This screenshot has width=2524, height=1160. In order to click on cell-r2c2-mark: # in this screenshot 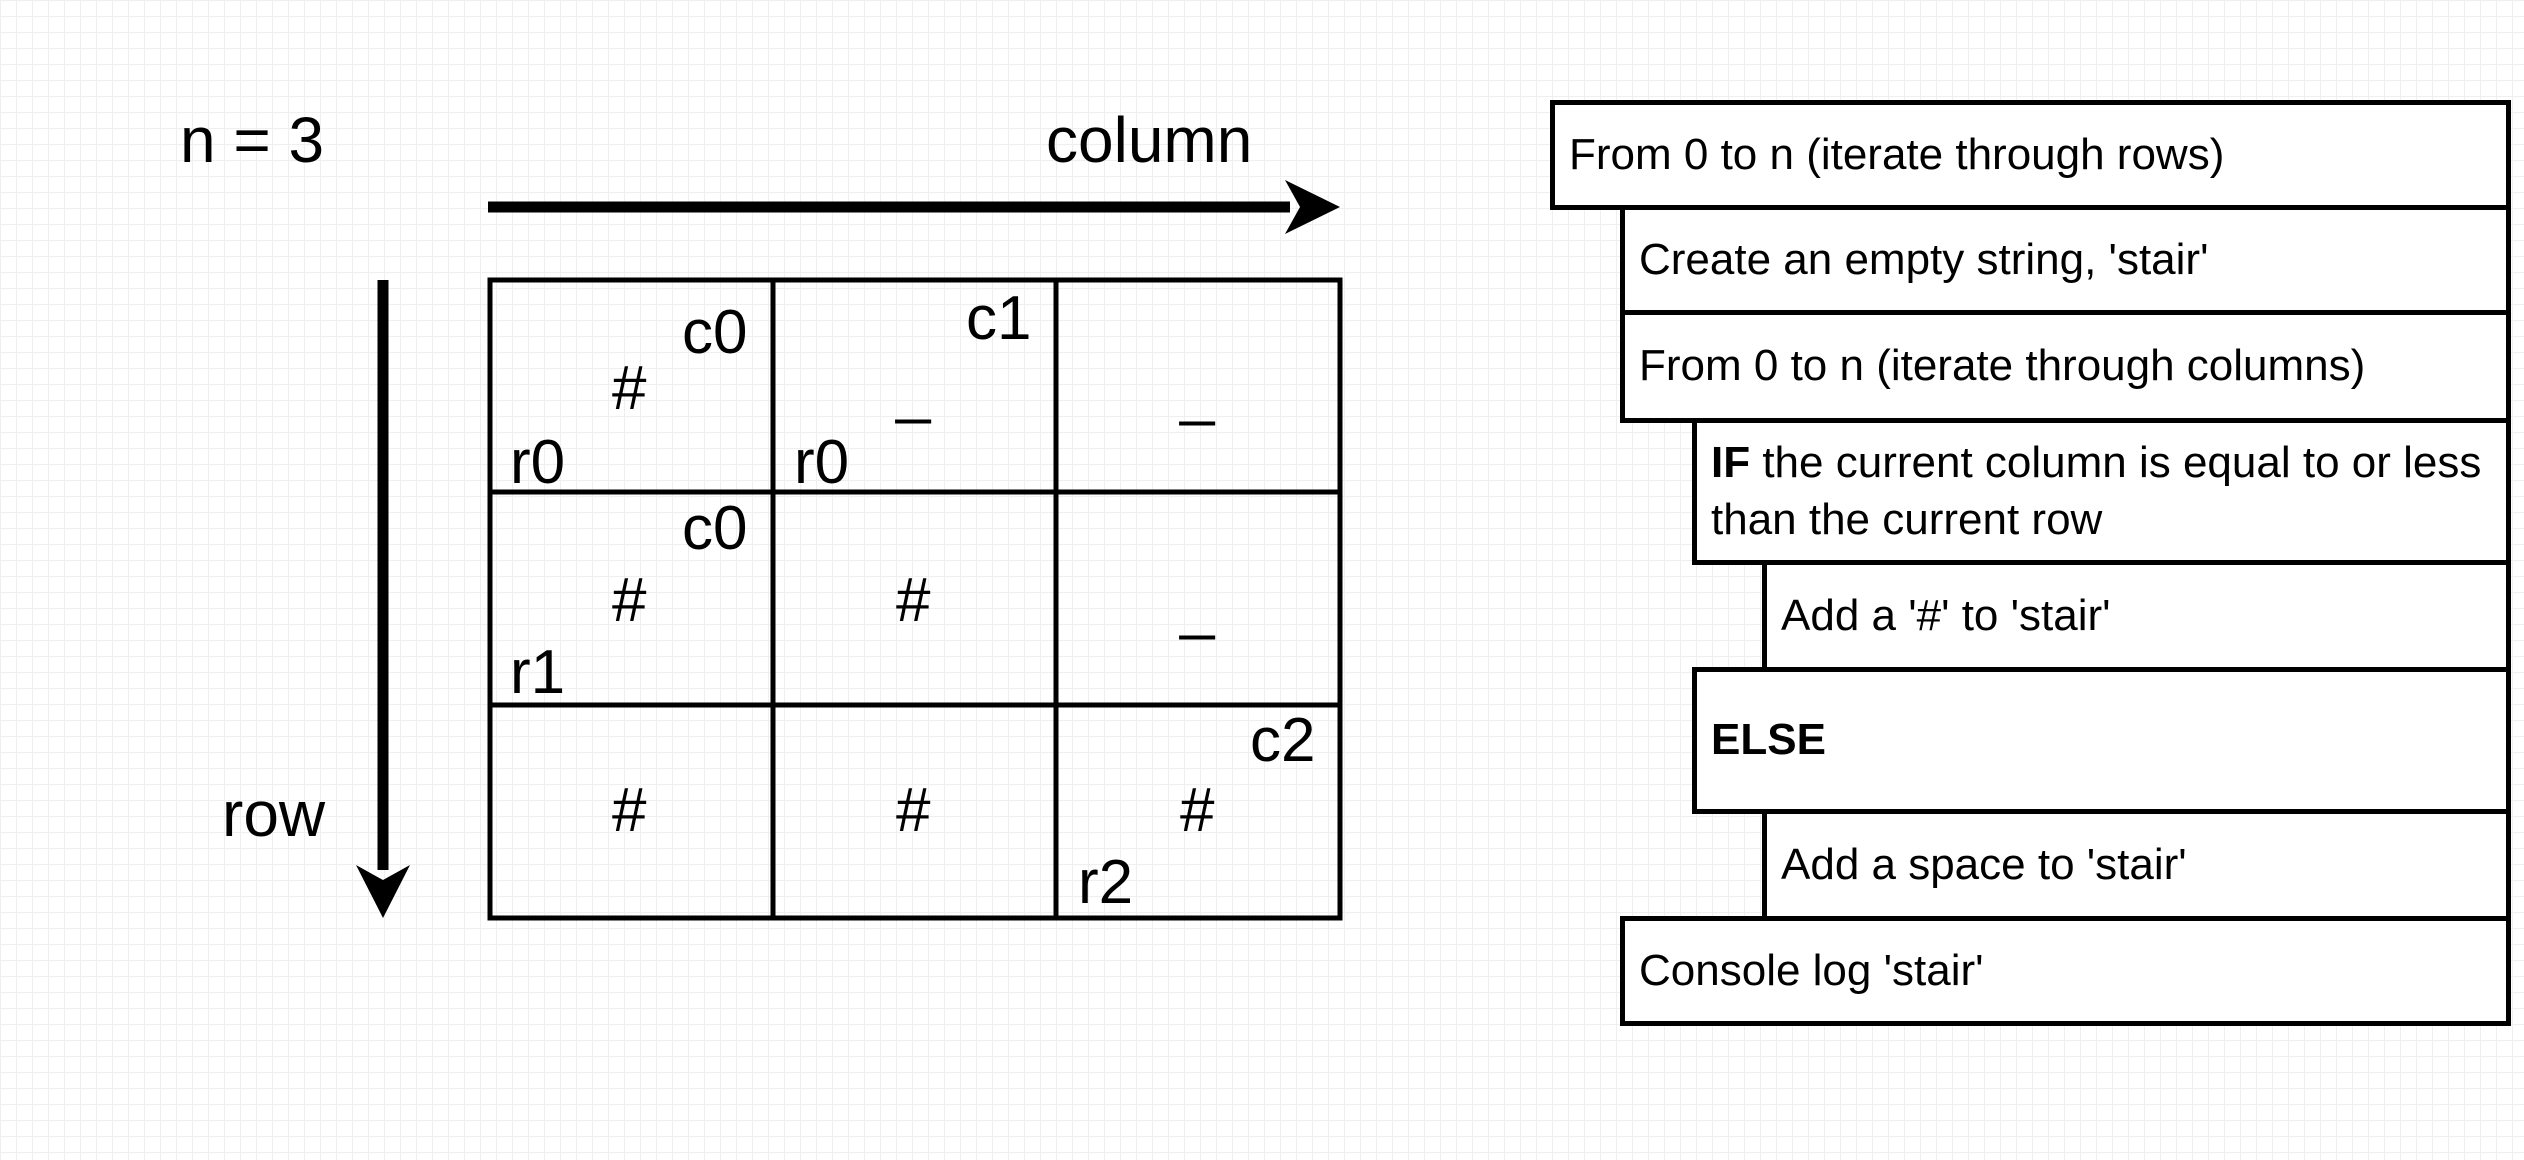, I will do `click(1197, 810)`.